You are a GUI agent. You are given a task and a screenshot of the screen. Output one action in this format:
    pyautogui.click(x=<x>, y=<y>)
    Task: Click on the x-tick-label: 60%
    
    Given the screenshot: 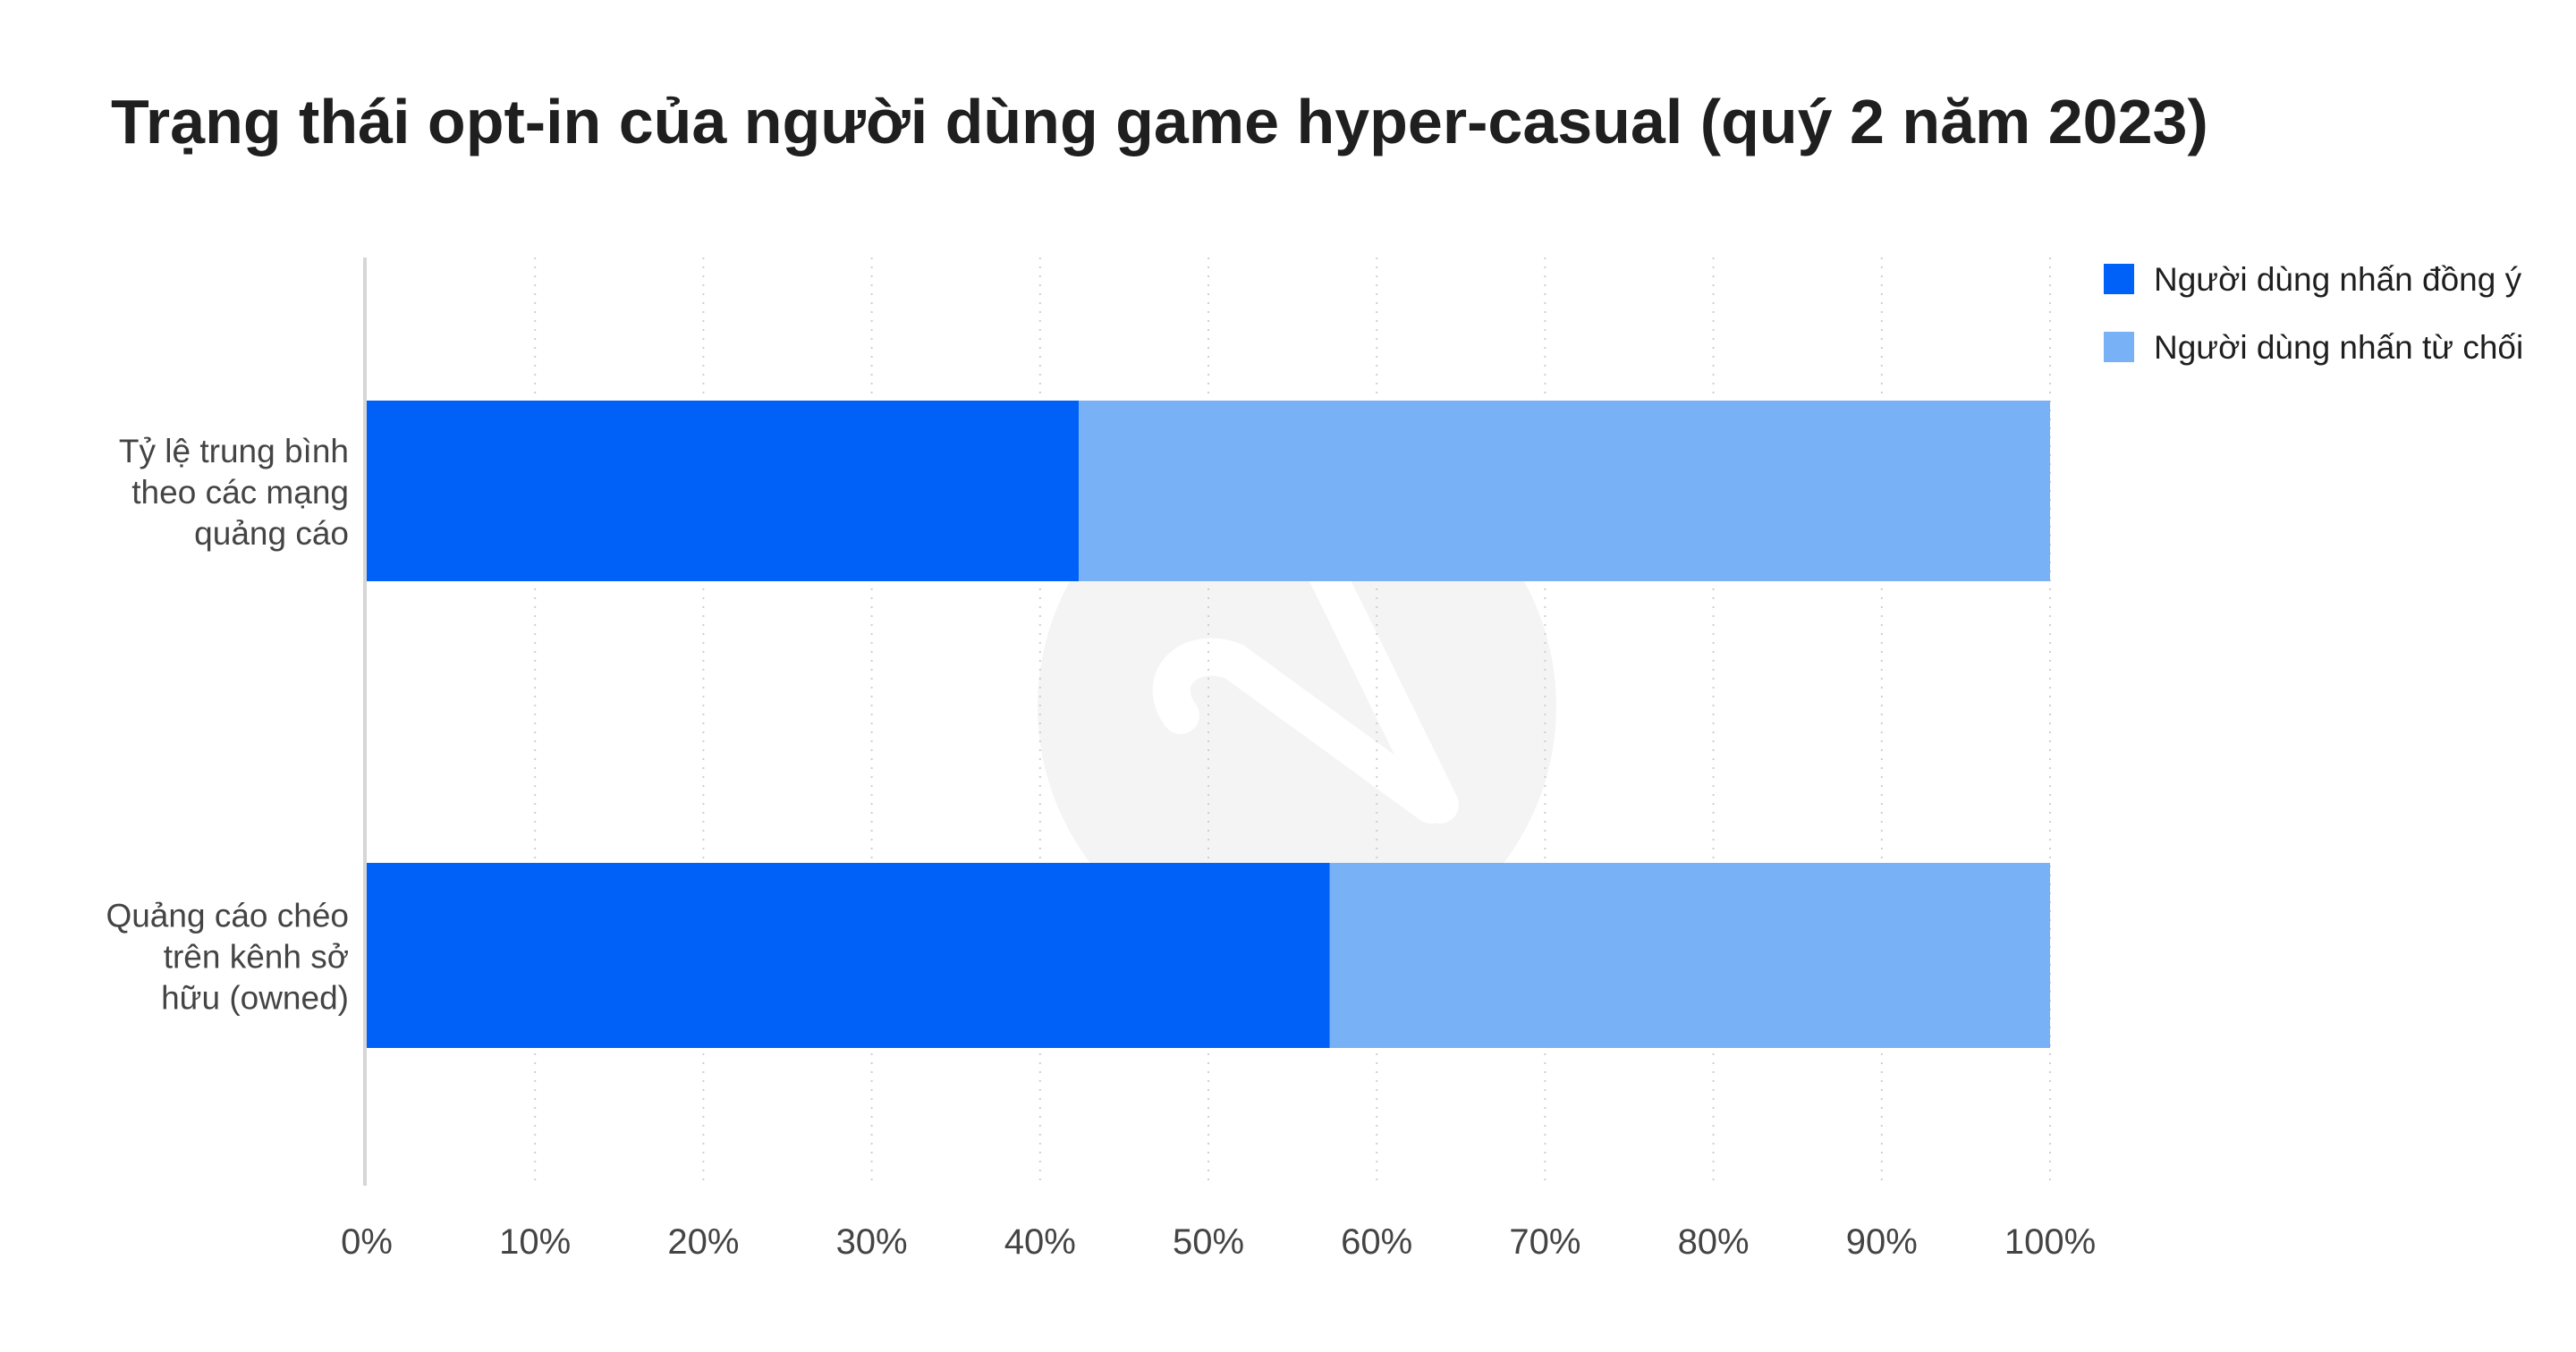 What is the action you would take?
    pyautogui.click(x=1376, y=1242)
    